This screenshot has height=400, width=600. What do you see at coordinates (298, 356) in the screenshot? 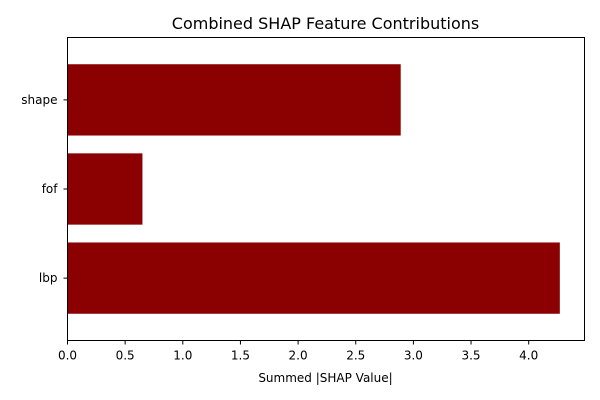
I see `x-tick-label: 2.0` at bounding box center [298, 356].